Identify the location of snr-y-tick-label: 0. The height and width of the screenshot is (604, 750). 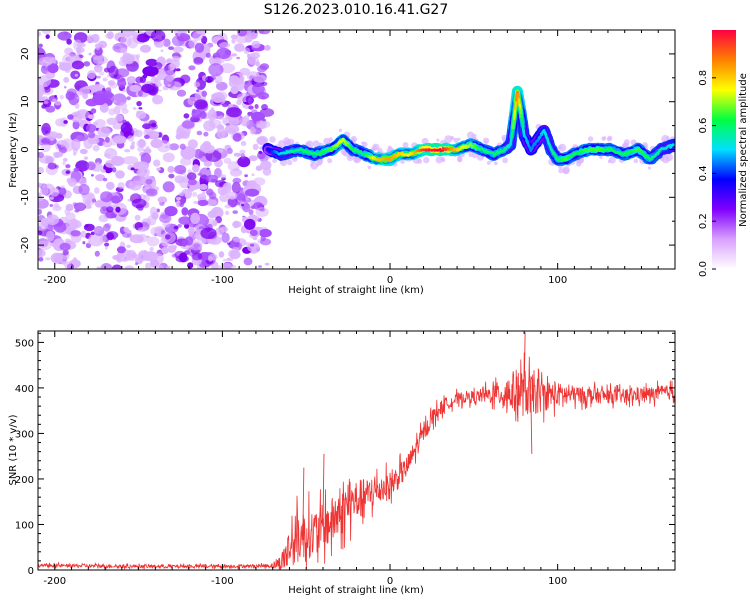
(31, 571).